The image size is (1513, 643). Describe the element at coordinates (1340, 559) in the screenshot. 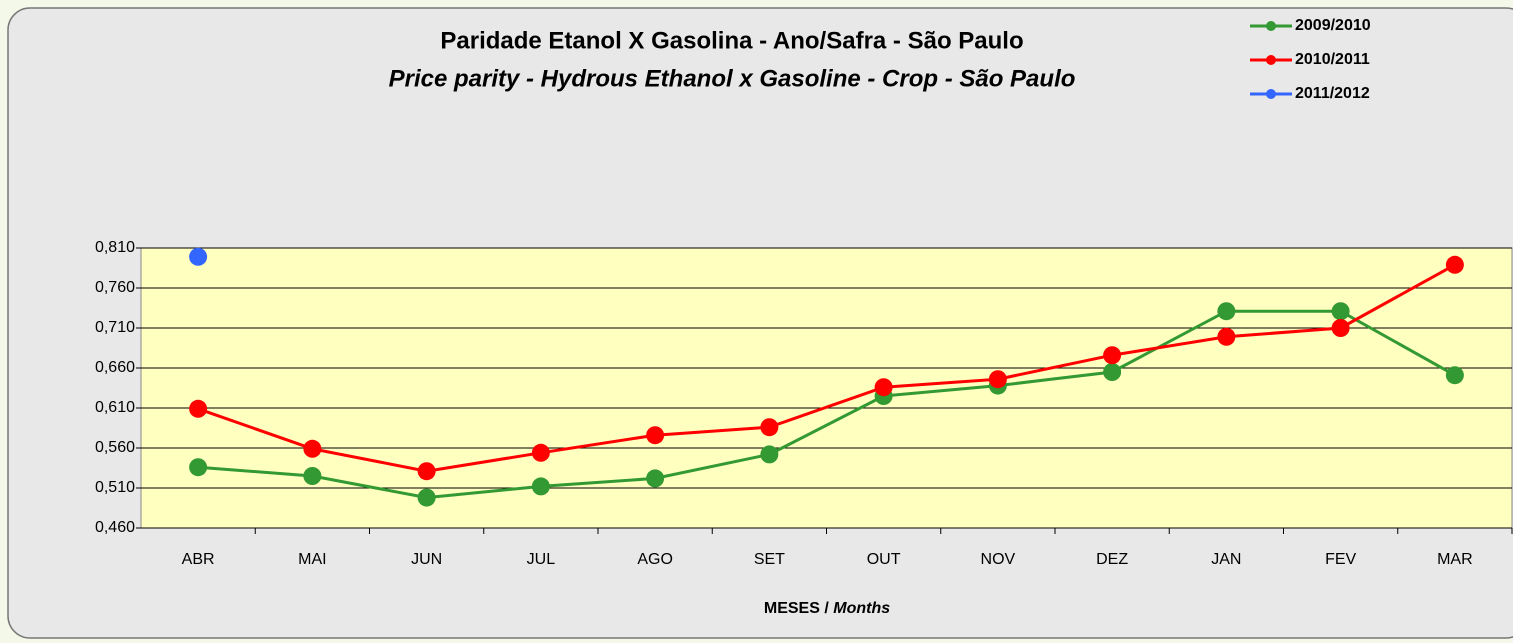

I see `x-tick-label: FEV` at that location.